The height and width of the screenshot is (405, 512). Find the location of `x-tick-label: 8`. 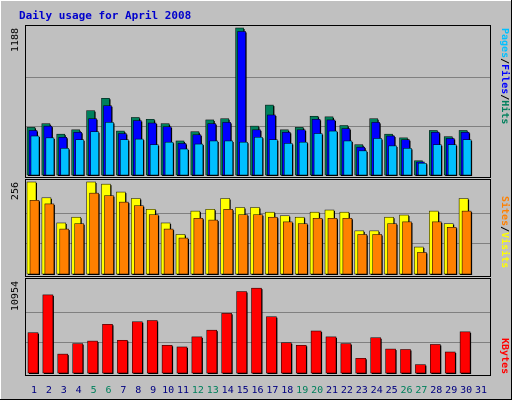

x-tick-label: 8 is located at coordinates (138, 390).